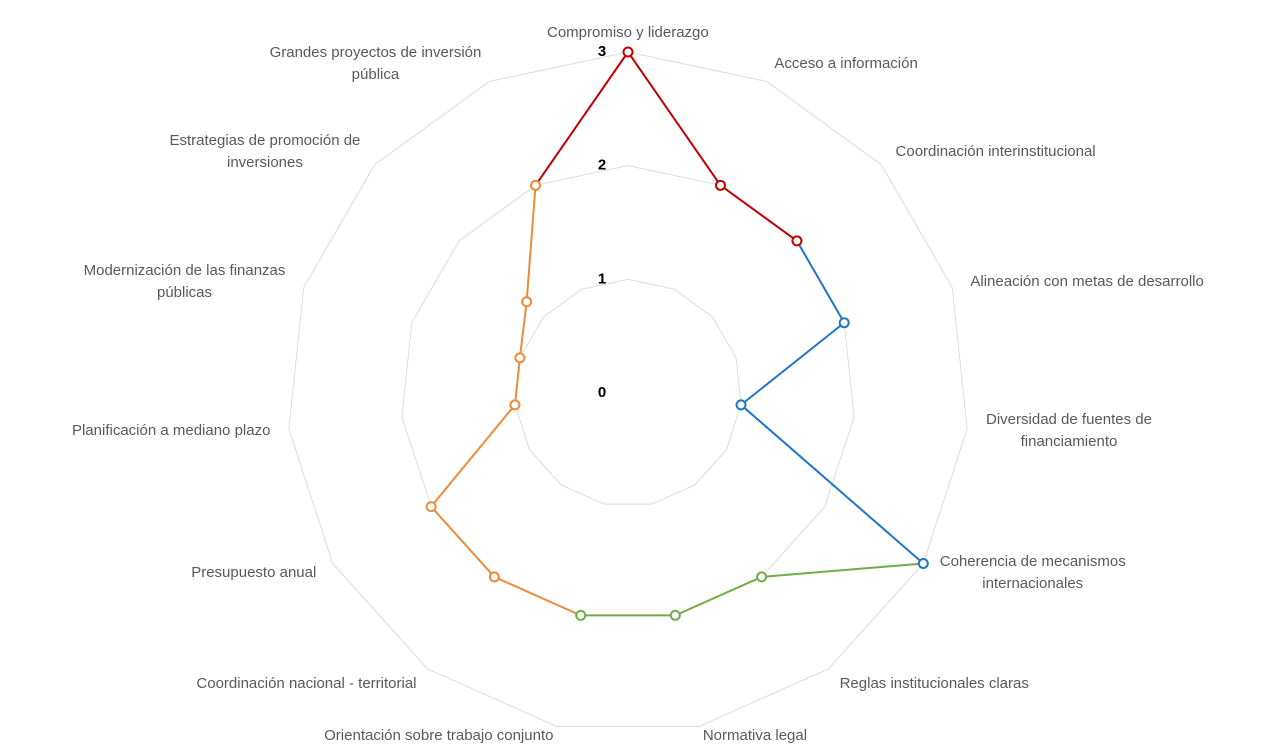 Image resolution: width=1288 pixels, height=749 pixels. I want to click on axis-label: Presupuesto anual, so click(254, 572).